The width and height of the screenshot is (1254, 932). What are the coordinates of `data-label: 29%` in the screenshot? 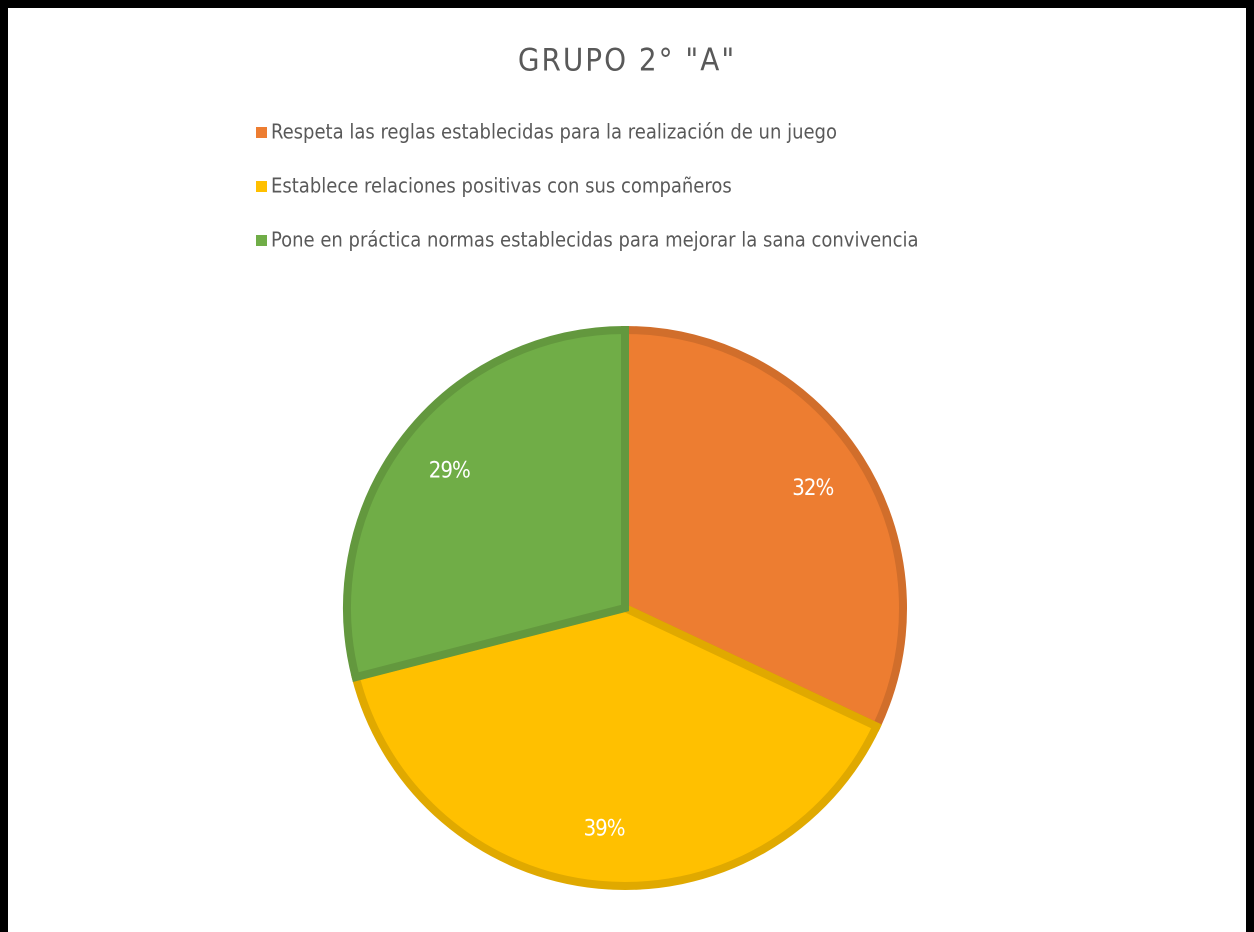 It's located at (449, 471).